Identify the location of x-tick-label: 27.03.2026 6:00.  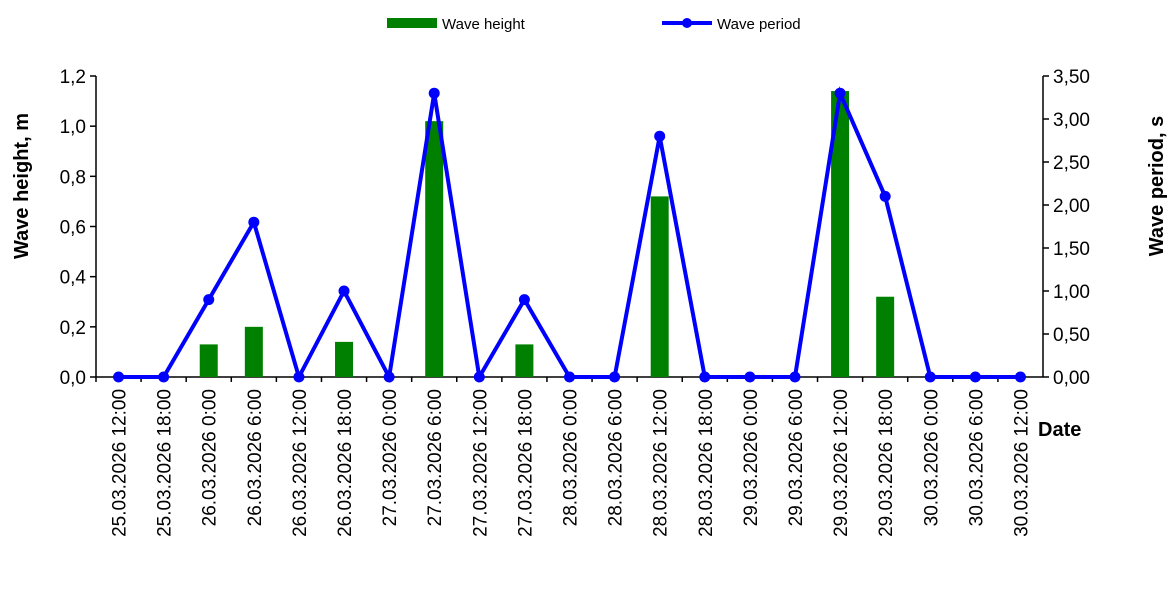
(435, 457).